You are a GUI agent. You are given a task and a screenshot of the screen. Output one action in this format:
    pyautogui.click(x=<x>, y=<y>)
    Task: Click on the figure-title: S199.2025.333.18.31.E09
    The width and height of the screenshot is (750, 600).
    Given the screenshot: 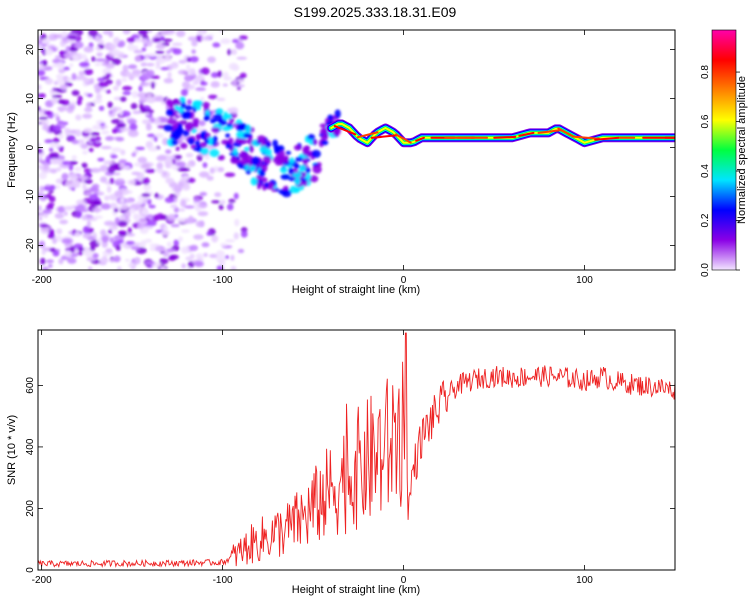 What is the action you would take?
    pyautogui.click(x=375, y=12)
    